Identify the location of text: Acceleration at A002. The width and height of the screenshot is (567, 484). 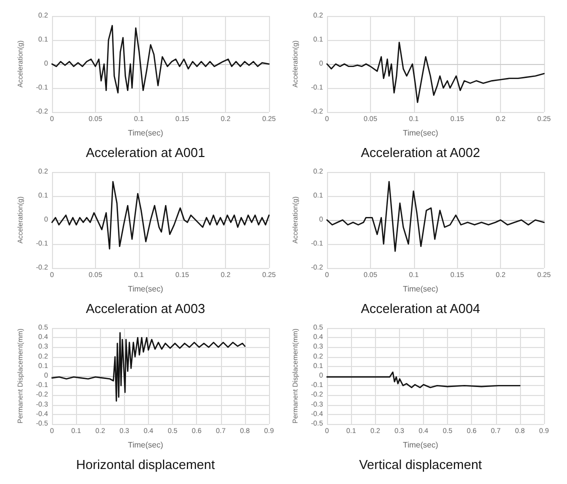
(420, 152).